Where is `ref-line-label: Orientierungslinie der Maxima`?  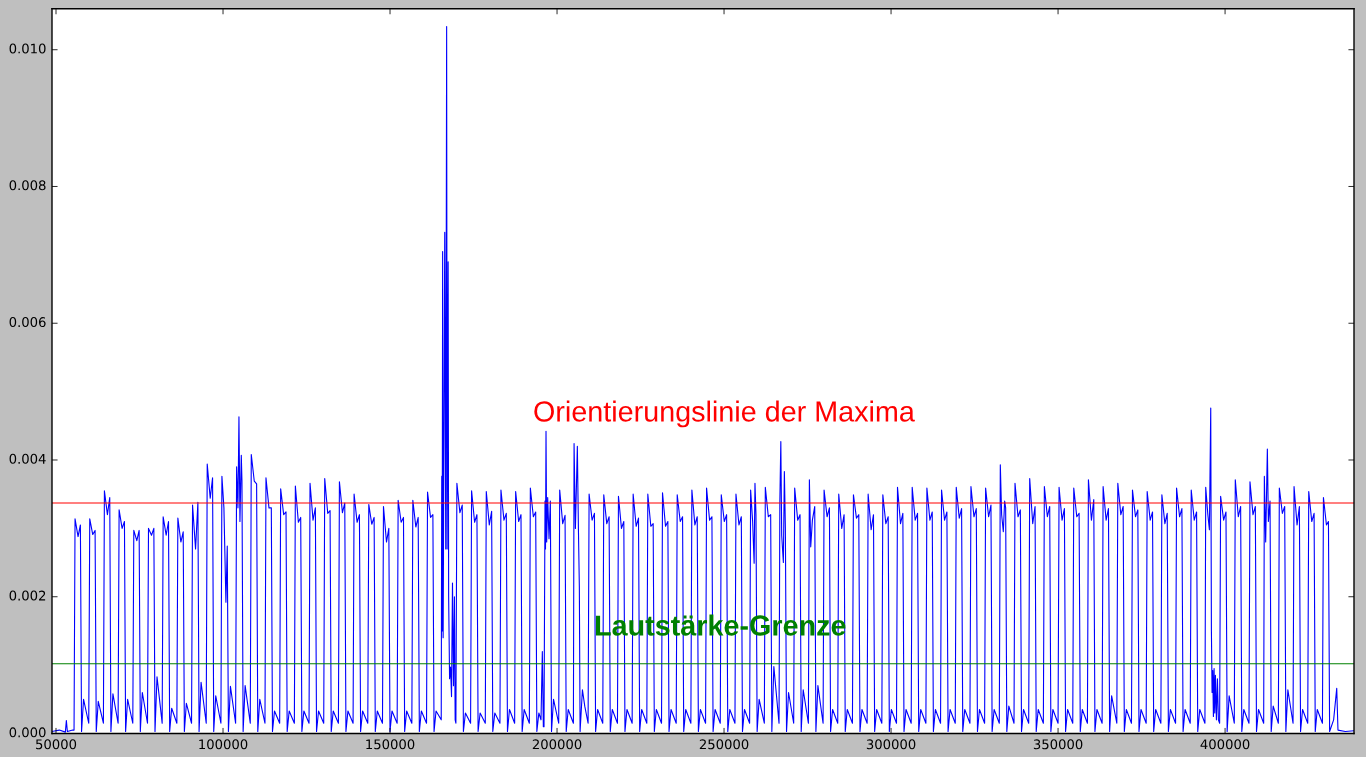
ref-line-label: Orientierungslinie der Maxima is located at coordinates (724, 414).